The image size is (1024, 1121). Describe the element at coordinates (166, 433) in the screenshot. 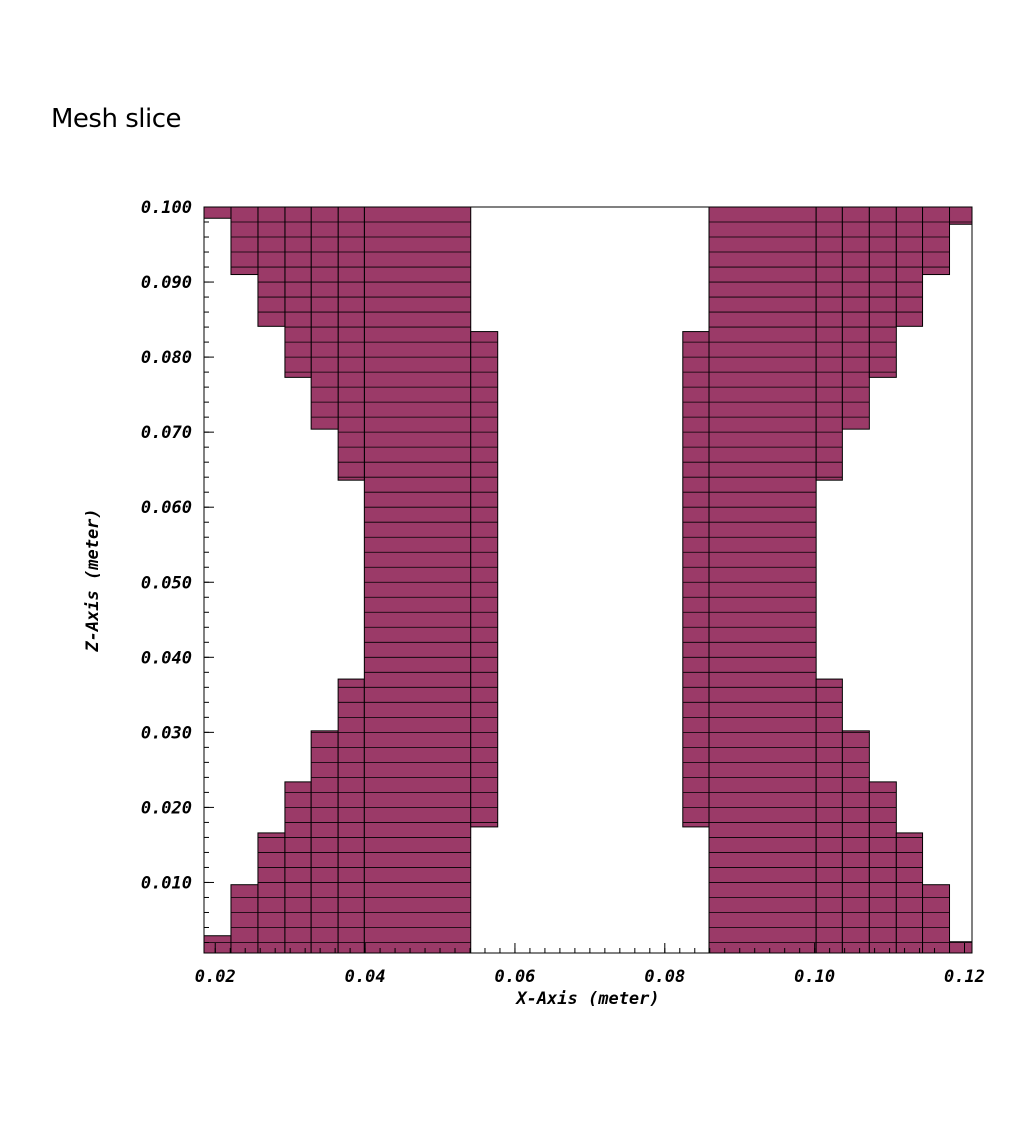

I see `y-tick-label: 0.070` at that location.